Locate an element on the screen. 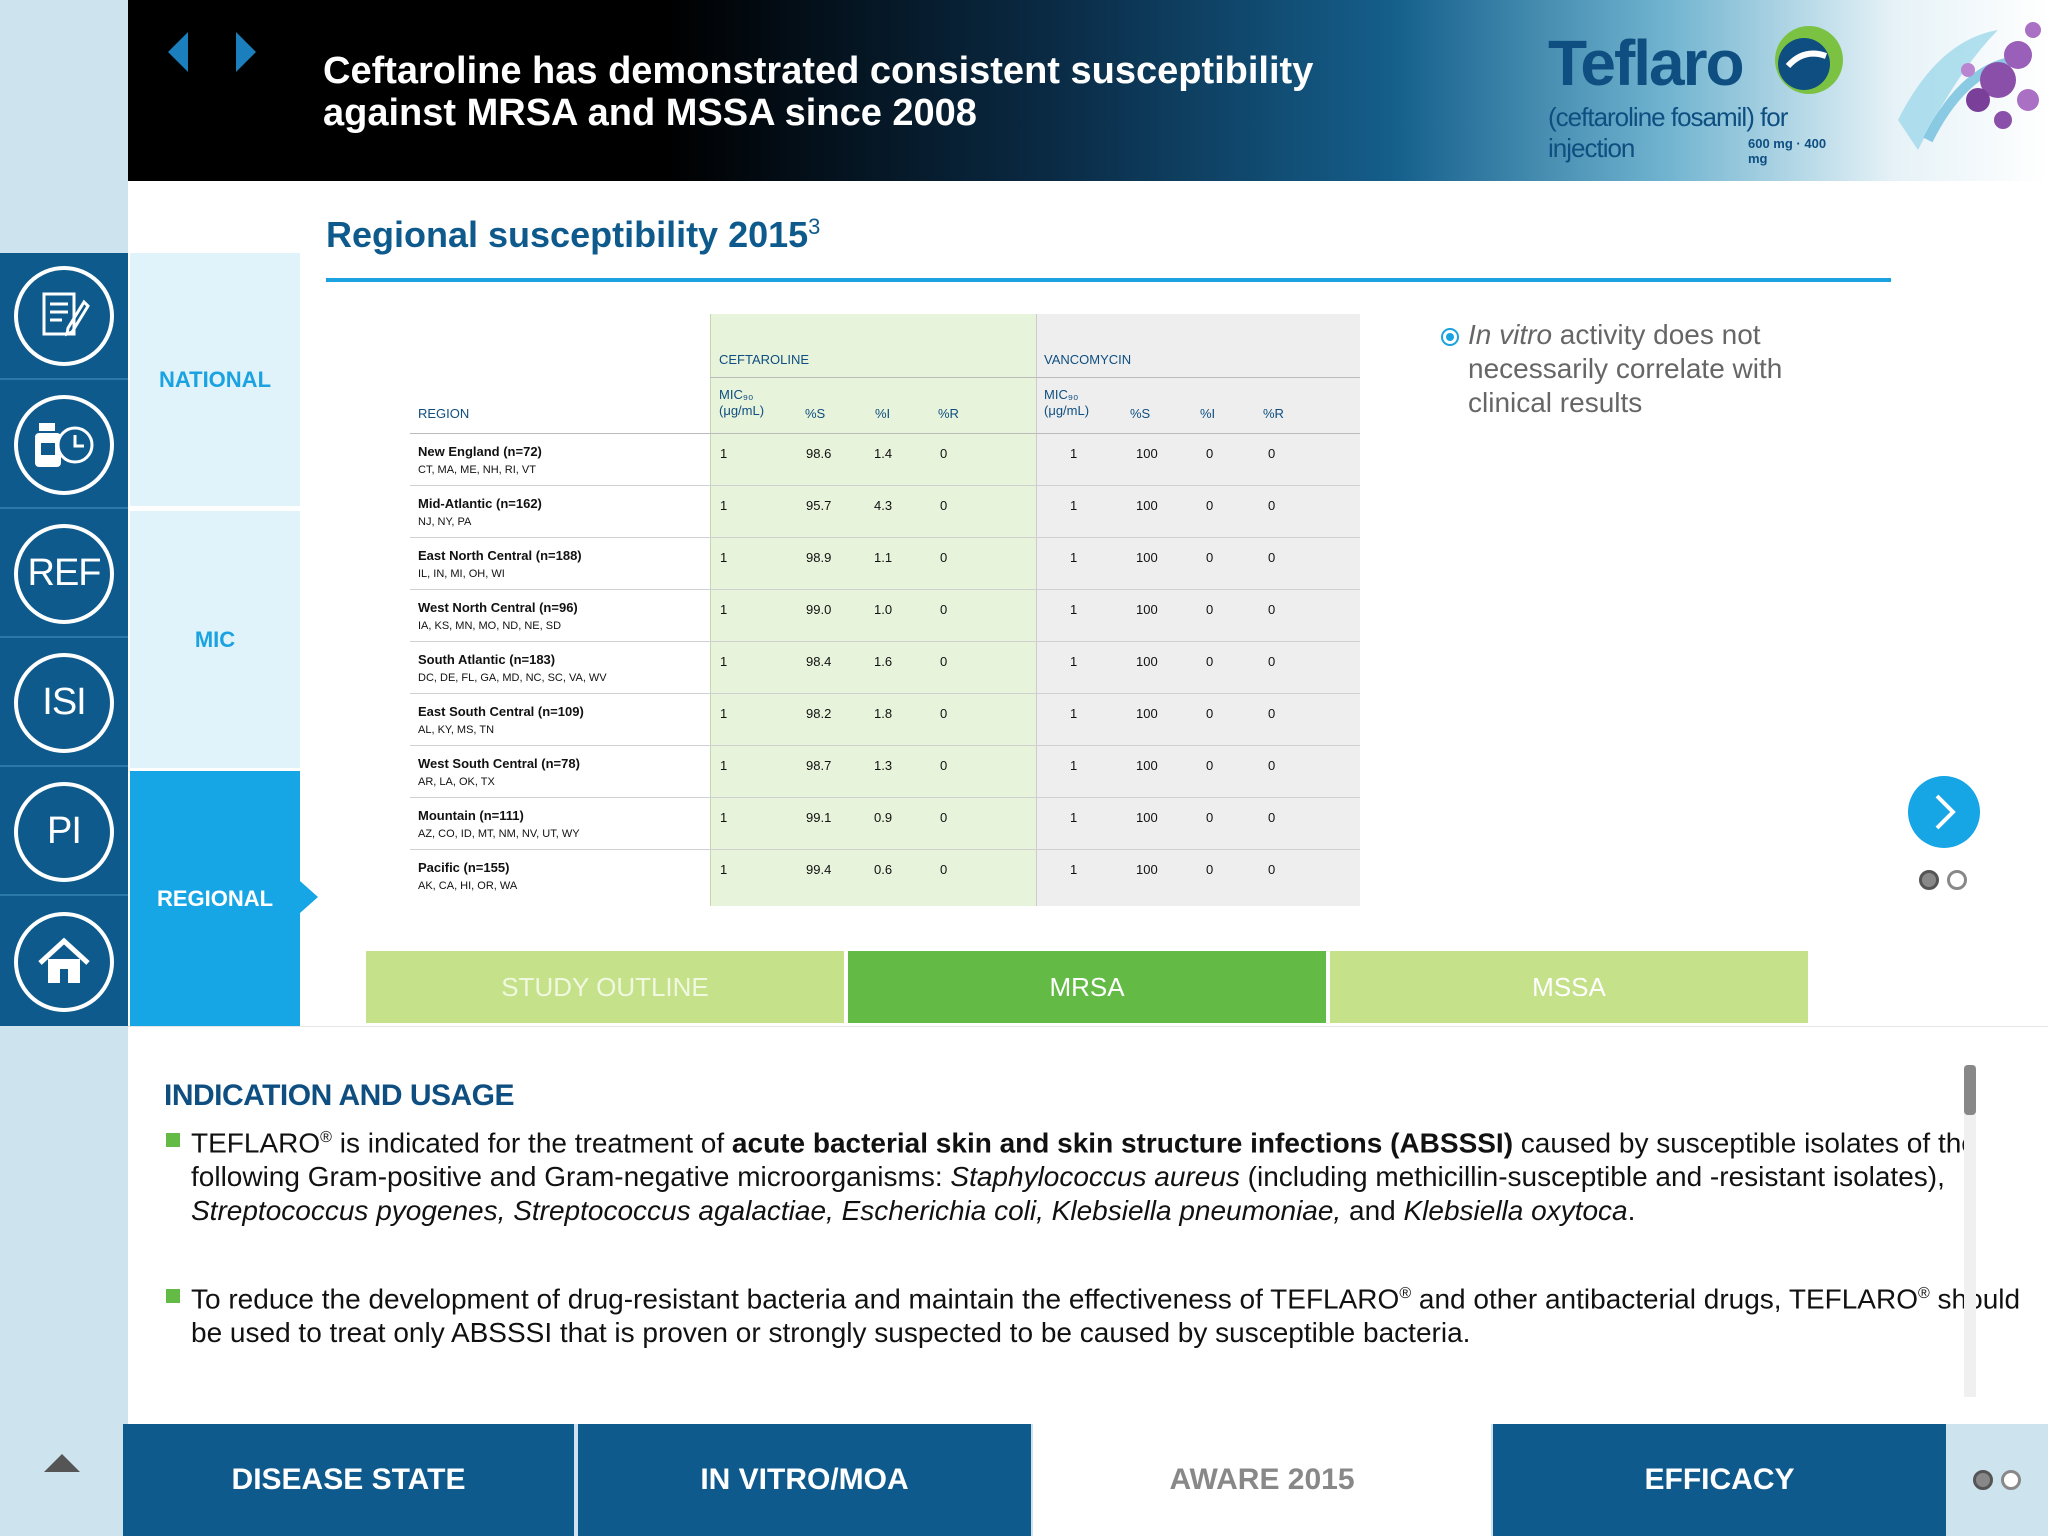 The image size is (2048, 1536). header-title-line2: against MRSA and MSSA since 2008 is located at coordinates (650, 113).